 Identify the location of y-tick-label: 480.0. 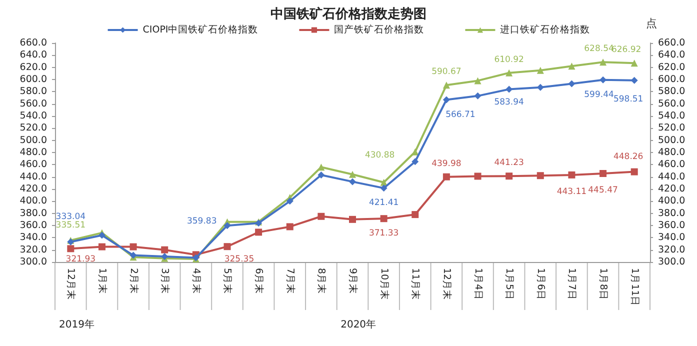
(33, 152).